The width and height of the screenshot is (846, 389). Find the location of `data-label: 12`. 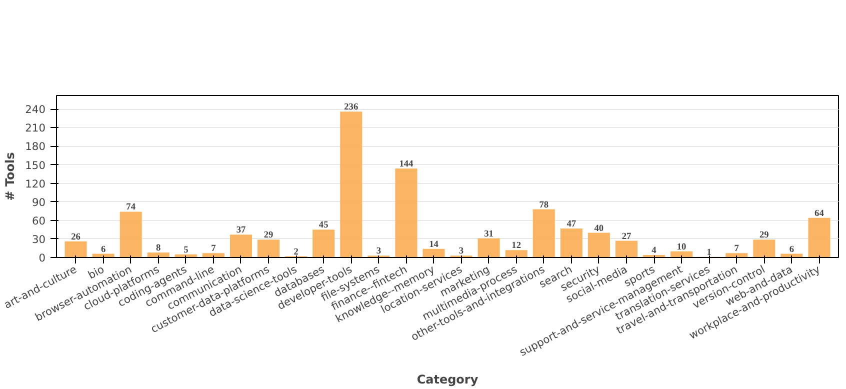

data-label: 12 is located at coordinates (517, 246).